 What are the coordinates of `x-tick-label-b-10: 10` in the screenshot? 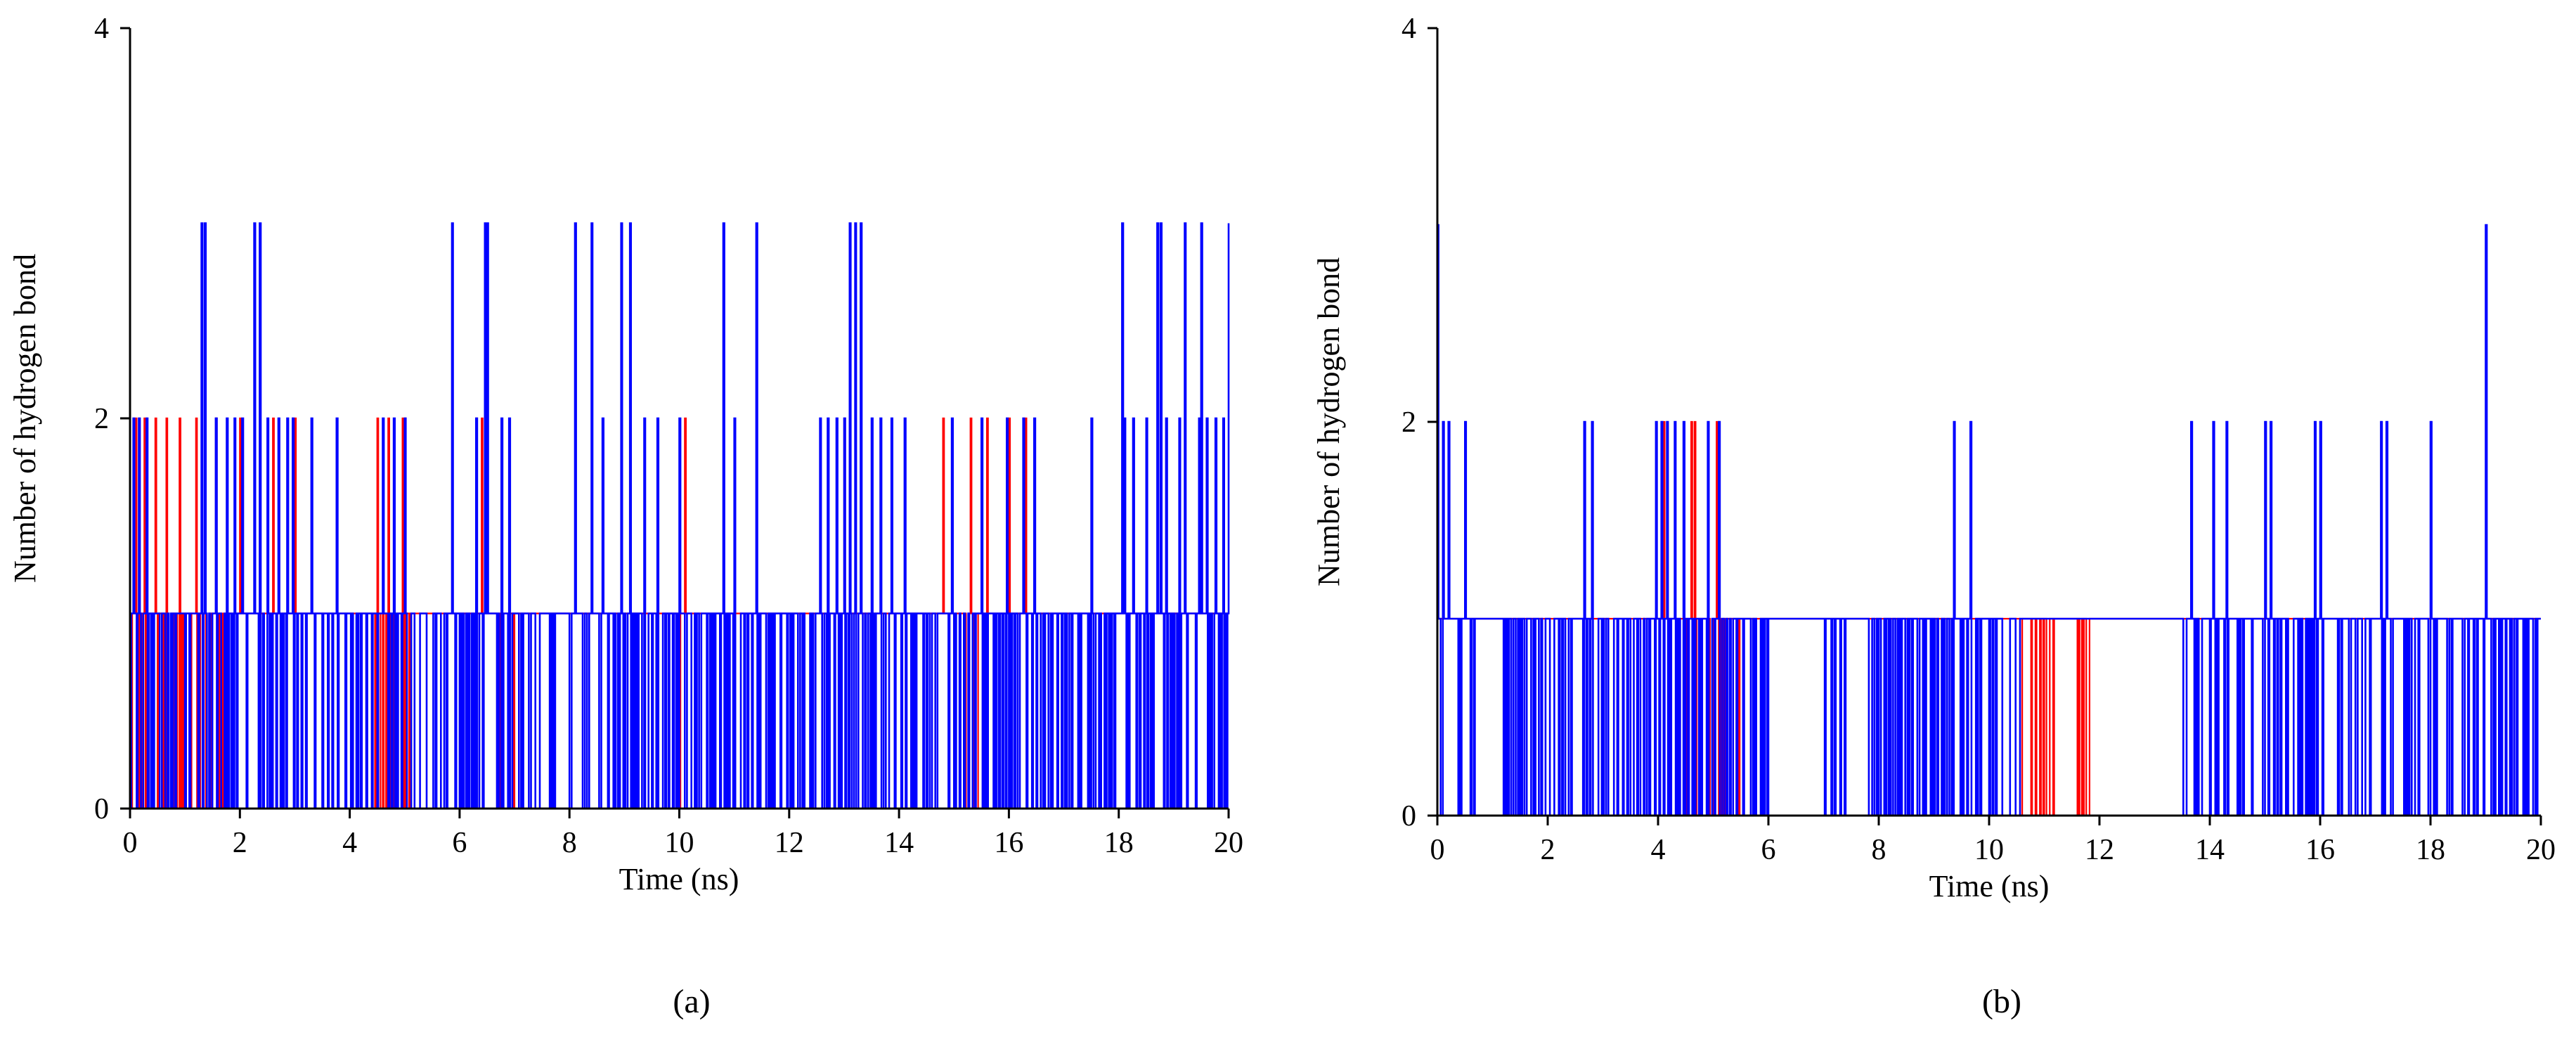 It's located at (1989, 850).